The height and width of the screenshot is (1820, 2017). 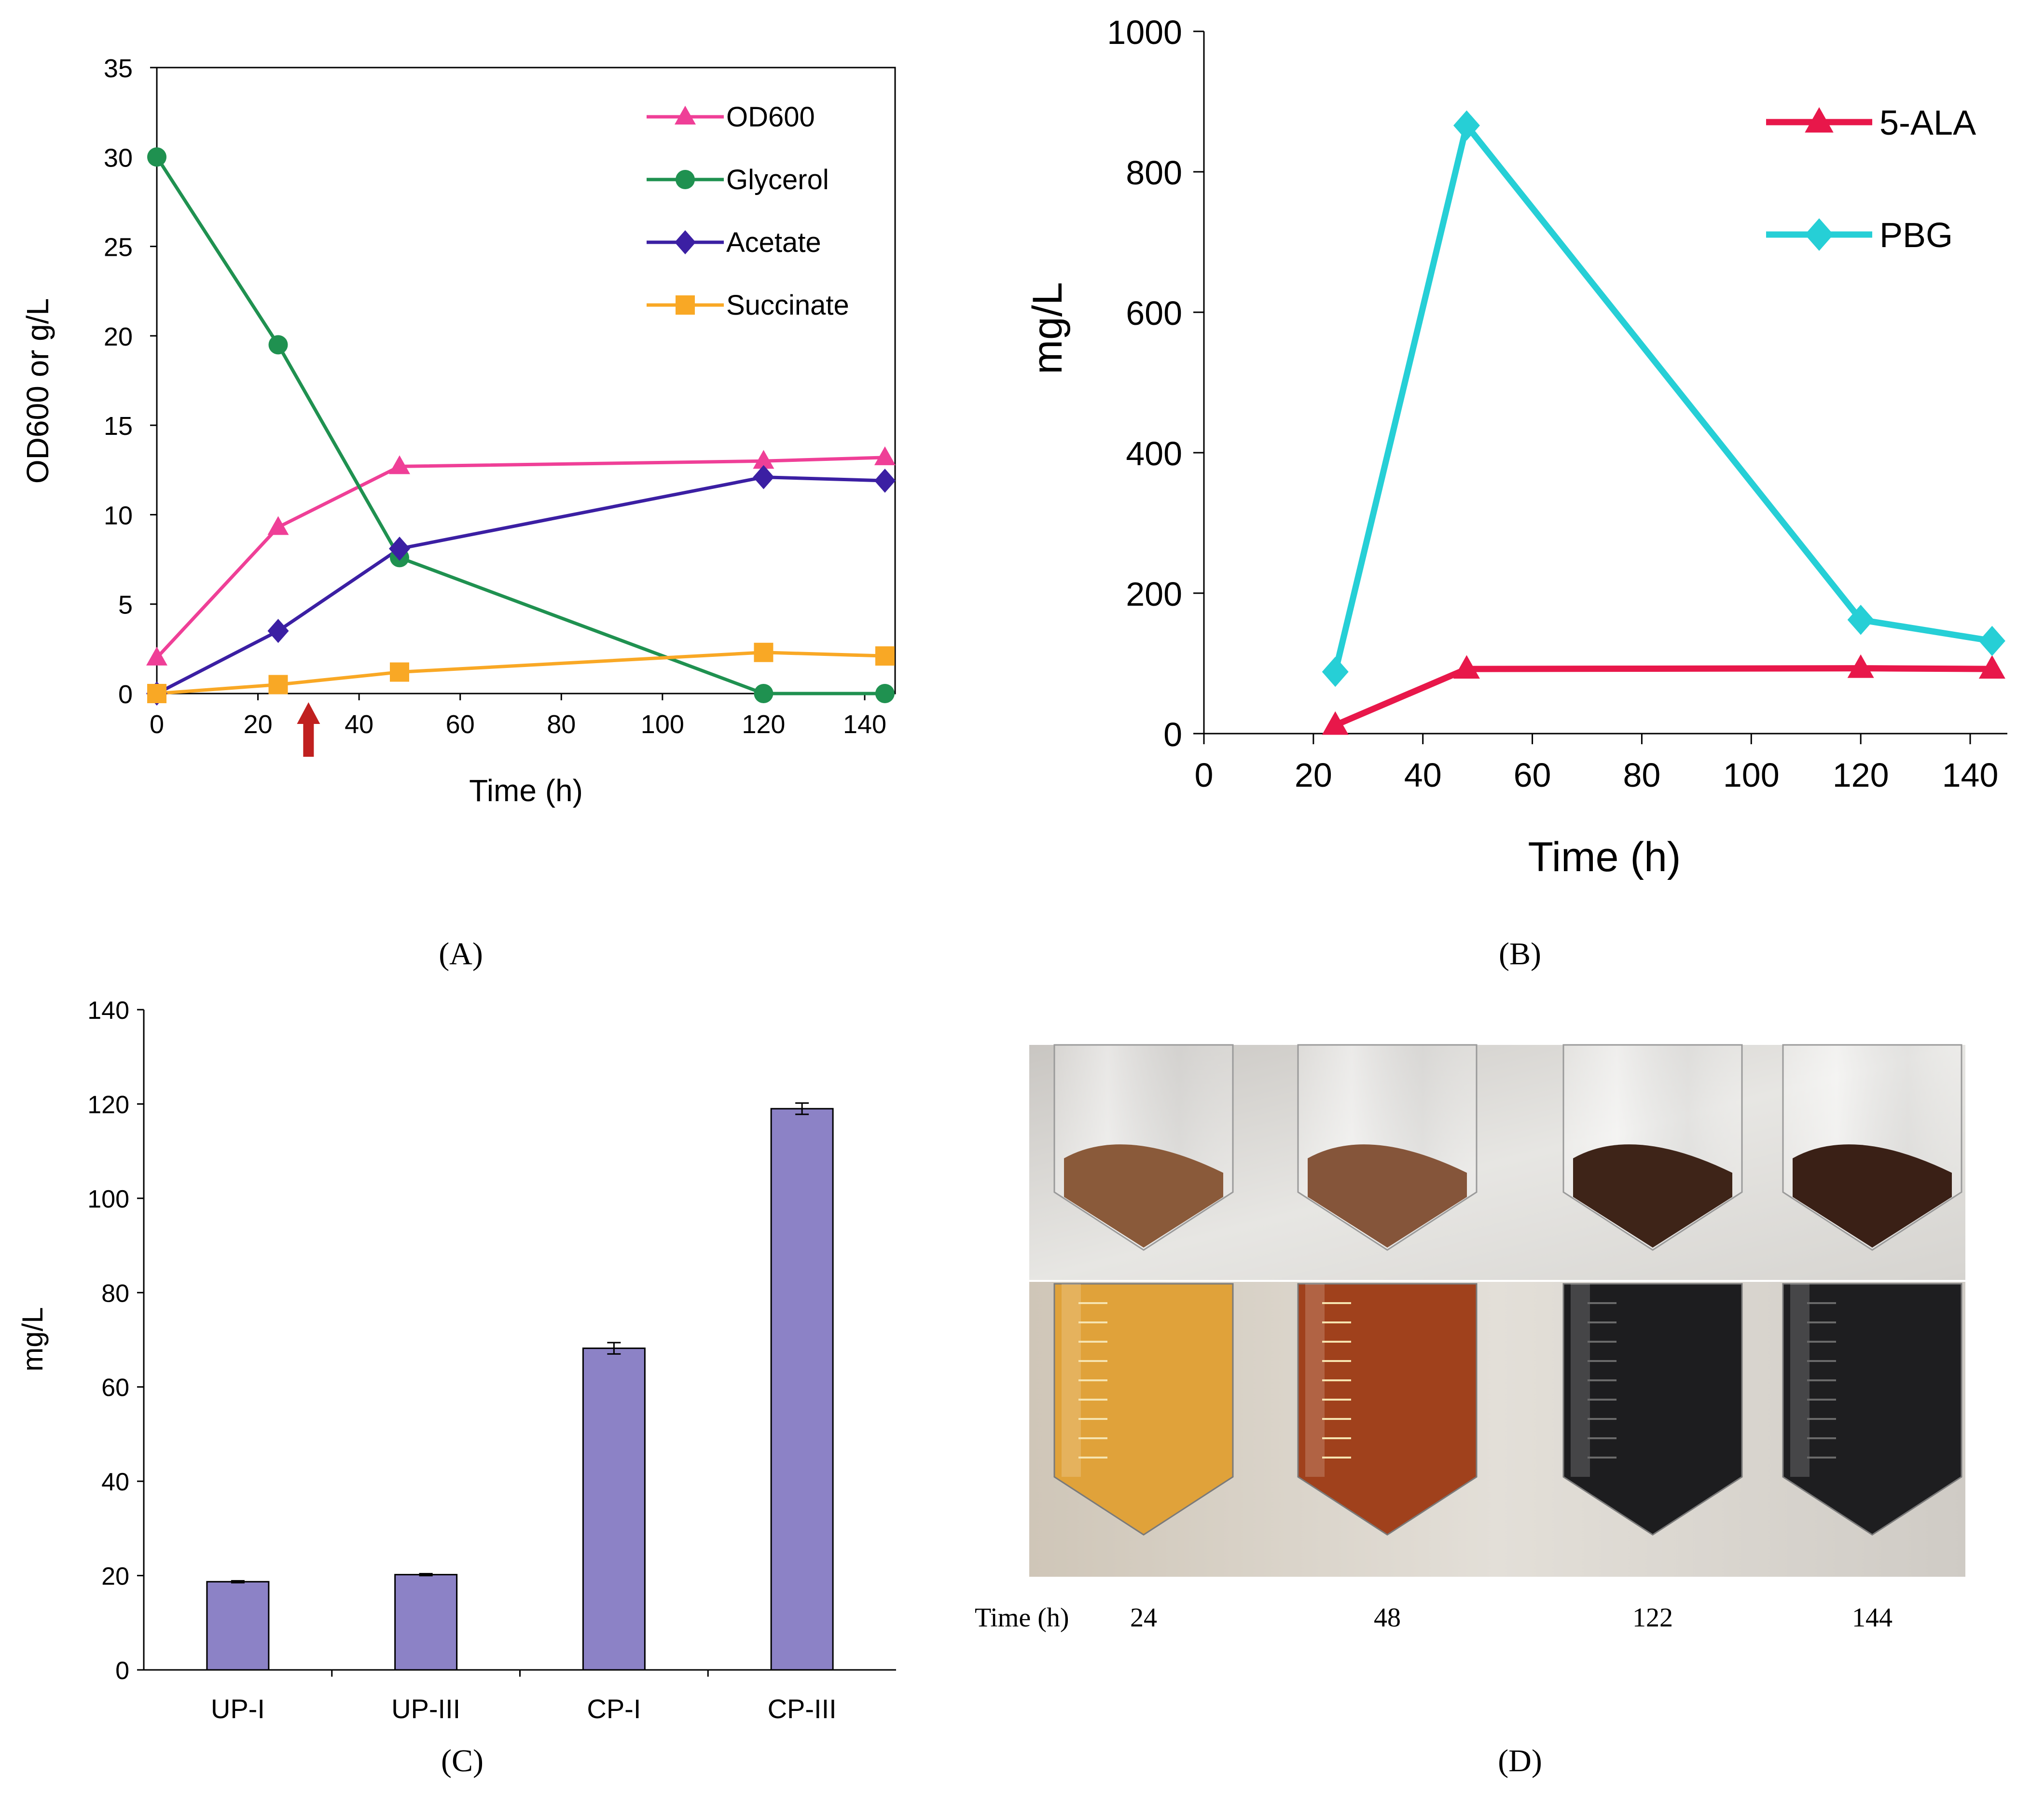 I want to click on legend-label-glycerol: Glycerol, so click(x=777, y=179).